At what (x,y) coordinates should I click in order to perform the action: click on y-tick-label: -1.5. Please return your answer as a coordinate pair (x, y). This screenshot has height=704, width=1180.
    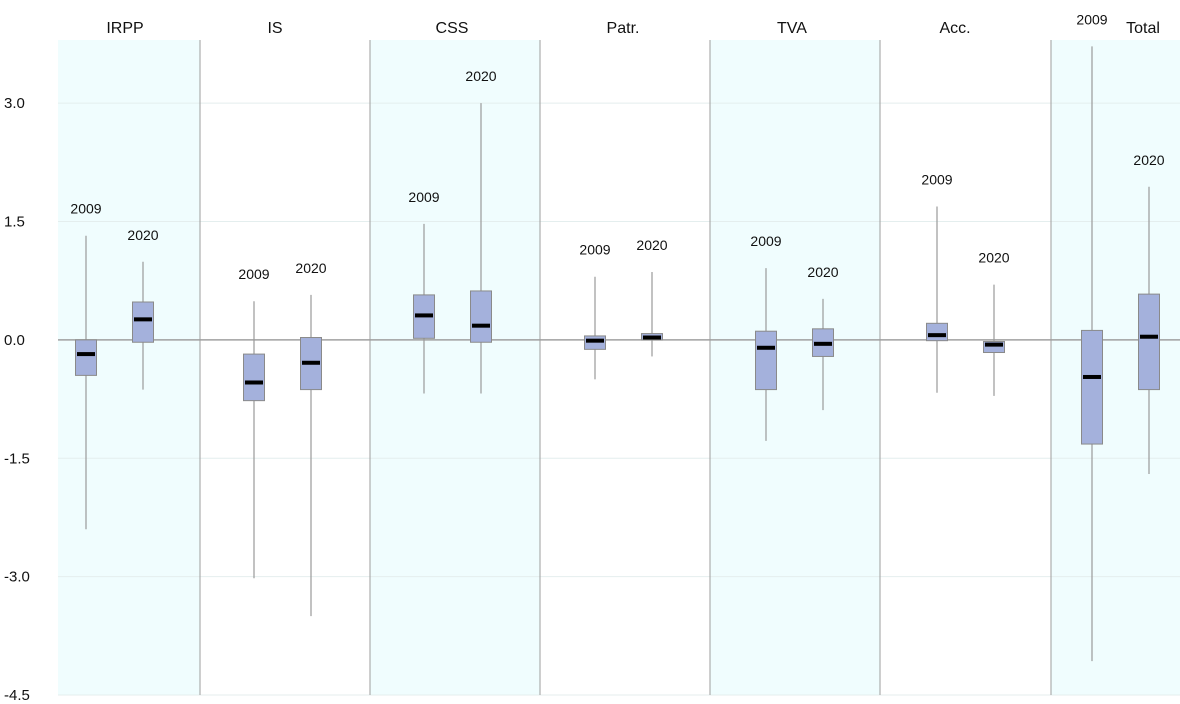
    Looking at the image, I should click on (17, 458).